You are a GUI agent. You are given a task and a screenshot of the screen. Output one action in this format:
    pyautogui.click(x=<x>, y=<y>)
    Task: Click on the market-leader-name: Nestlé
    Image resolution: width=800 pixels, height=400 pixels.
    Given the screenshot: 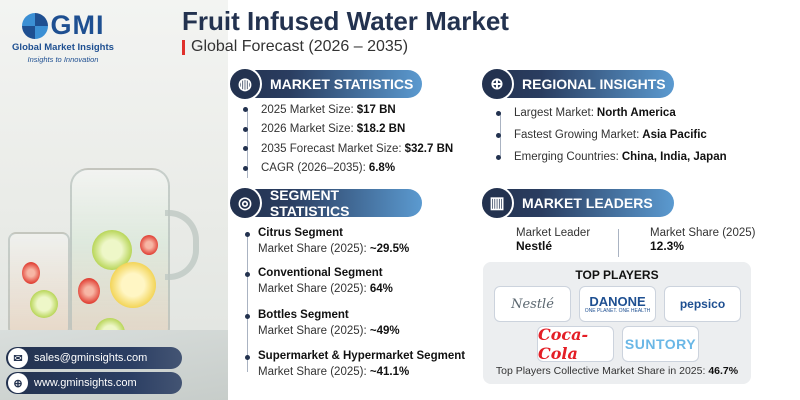 What is the action you would take?
    pyautogui.click(x=534, y=246)
    